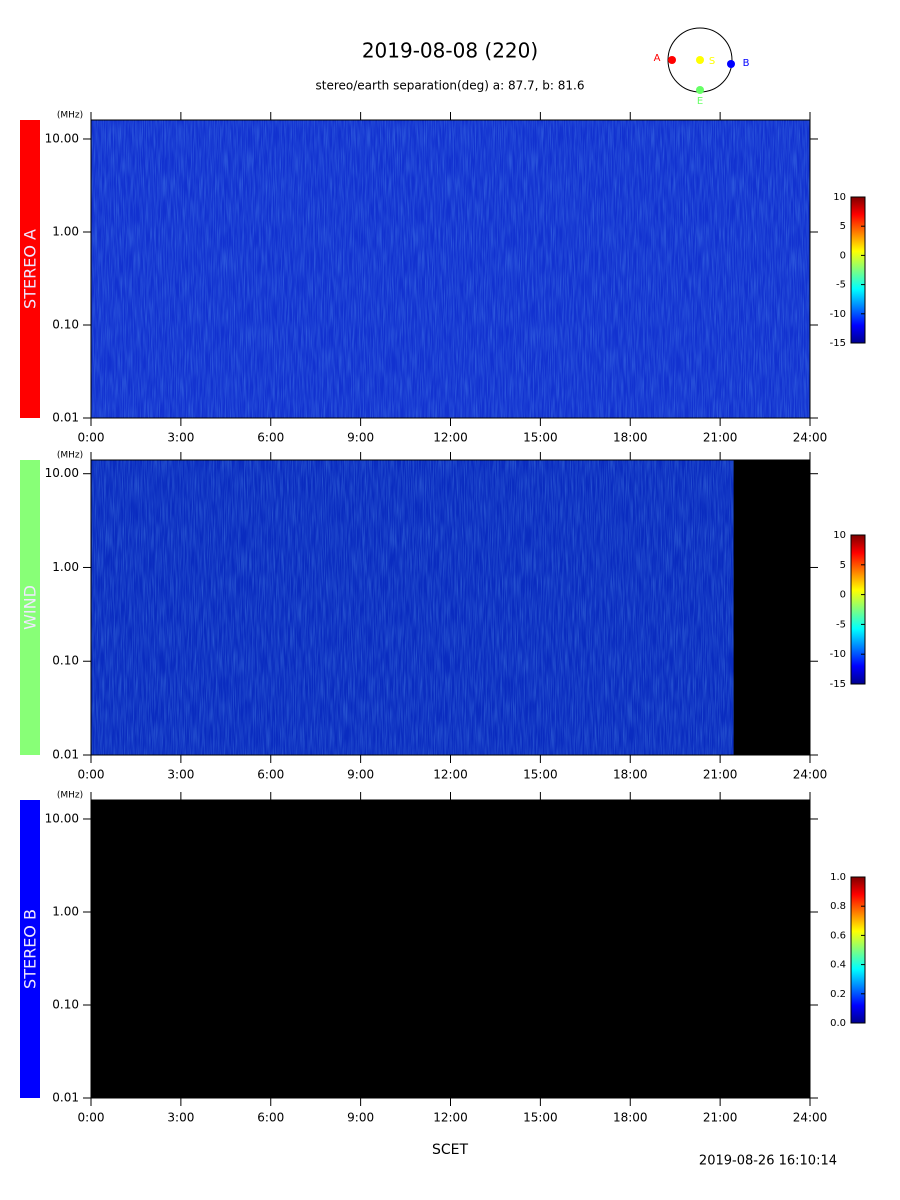 This screenshot has width=900, height=1200. I want to click on title: 2019-08-08 (220), so click(450, 51).